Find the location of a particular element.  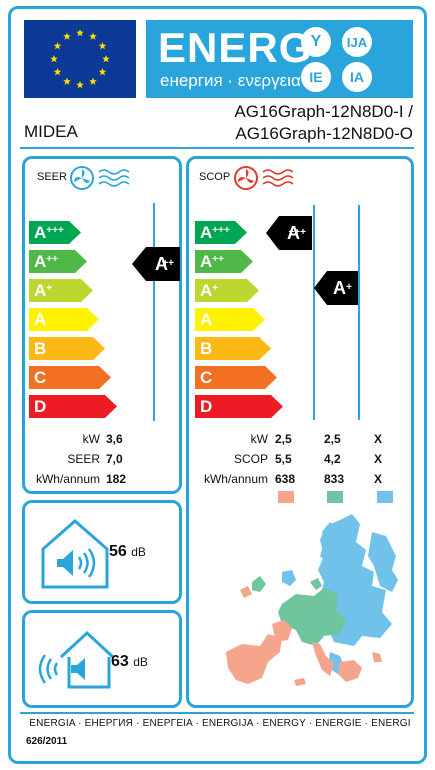

seer-class-arrow: C is located at coordinates (70, 377).